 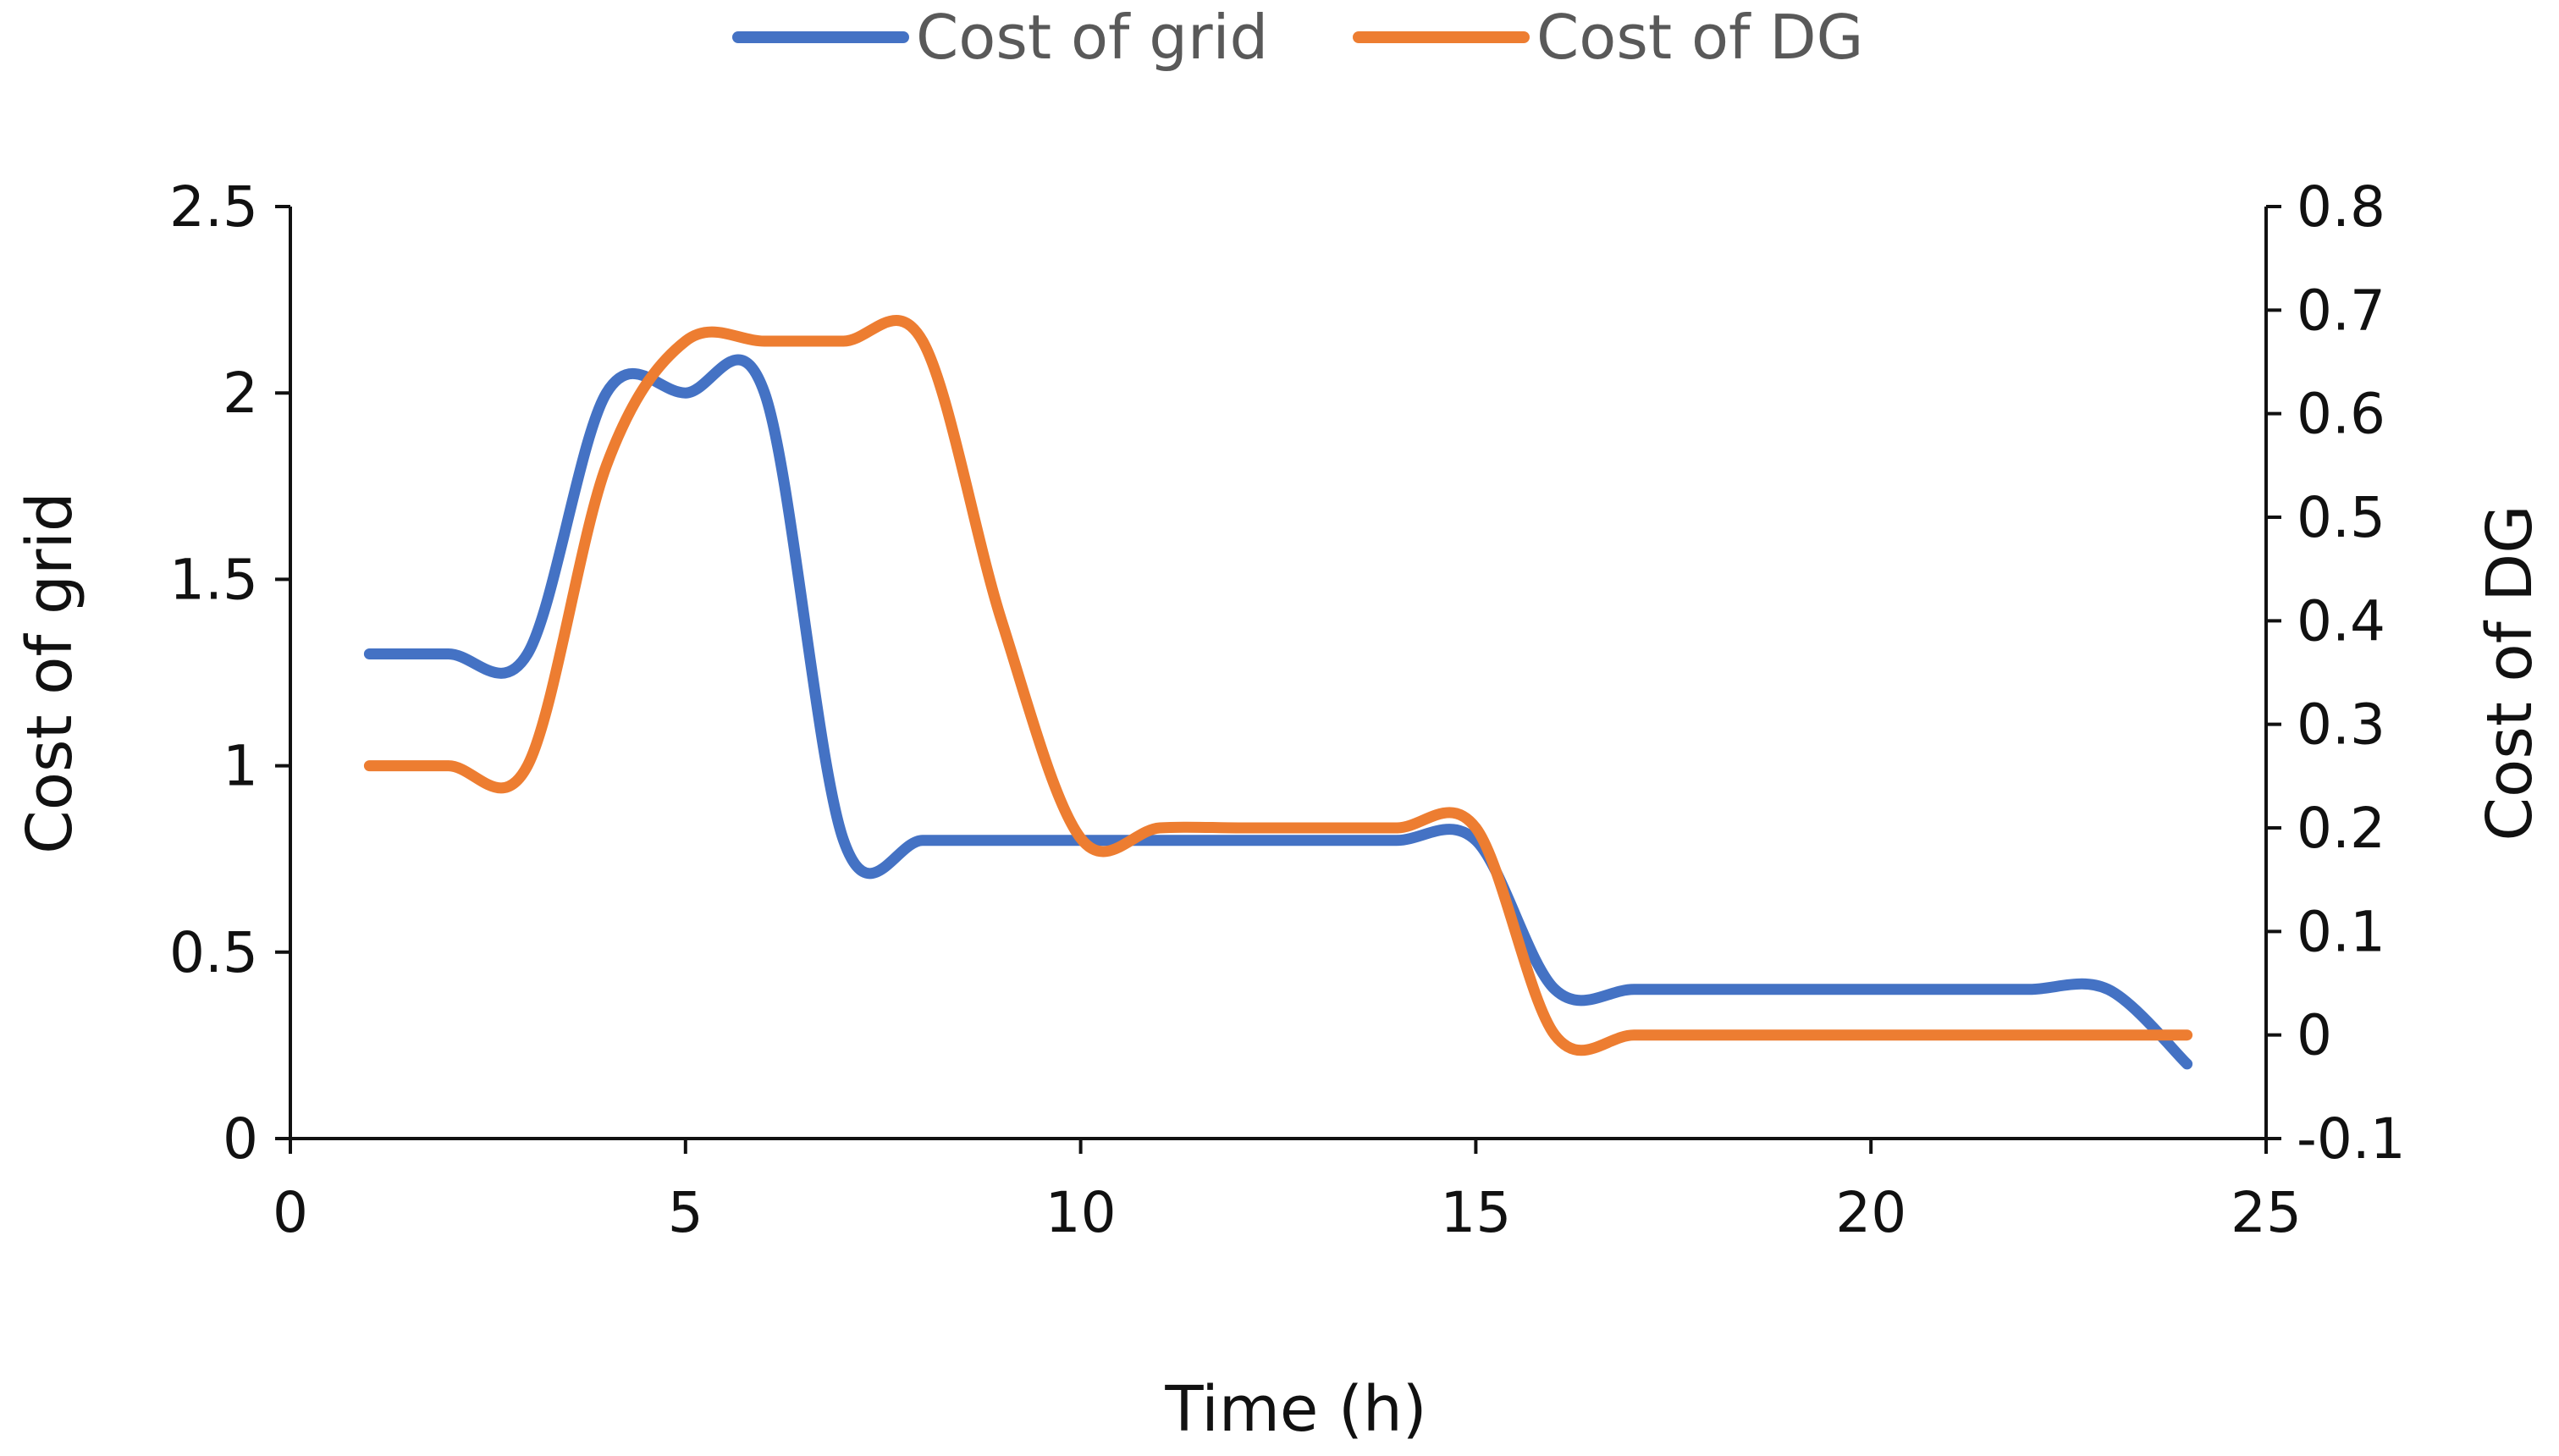 I want to click on y-tick-label: 2.5, so click(x=213, y=207).